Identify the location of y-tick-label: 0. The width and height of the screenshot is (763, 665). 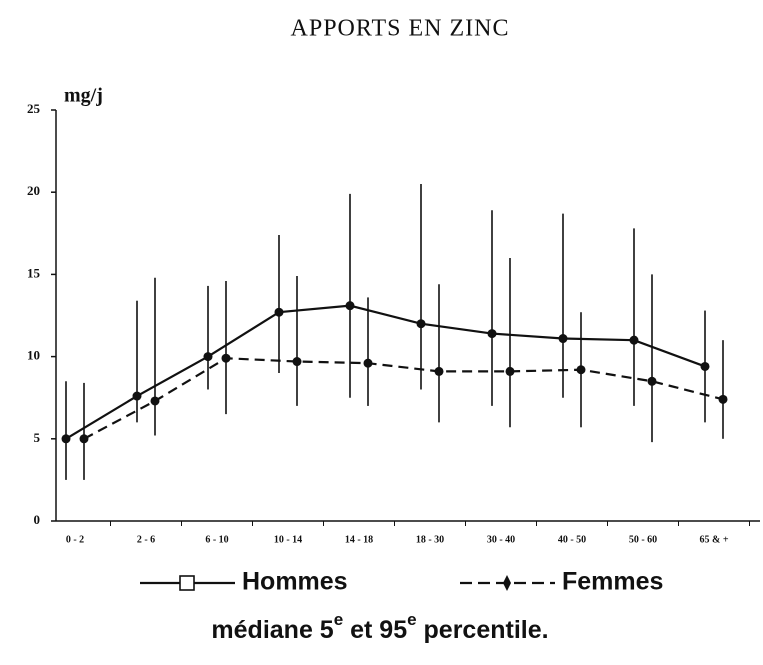
(37, 519).